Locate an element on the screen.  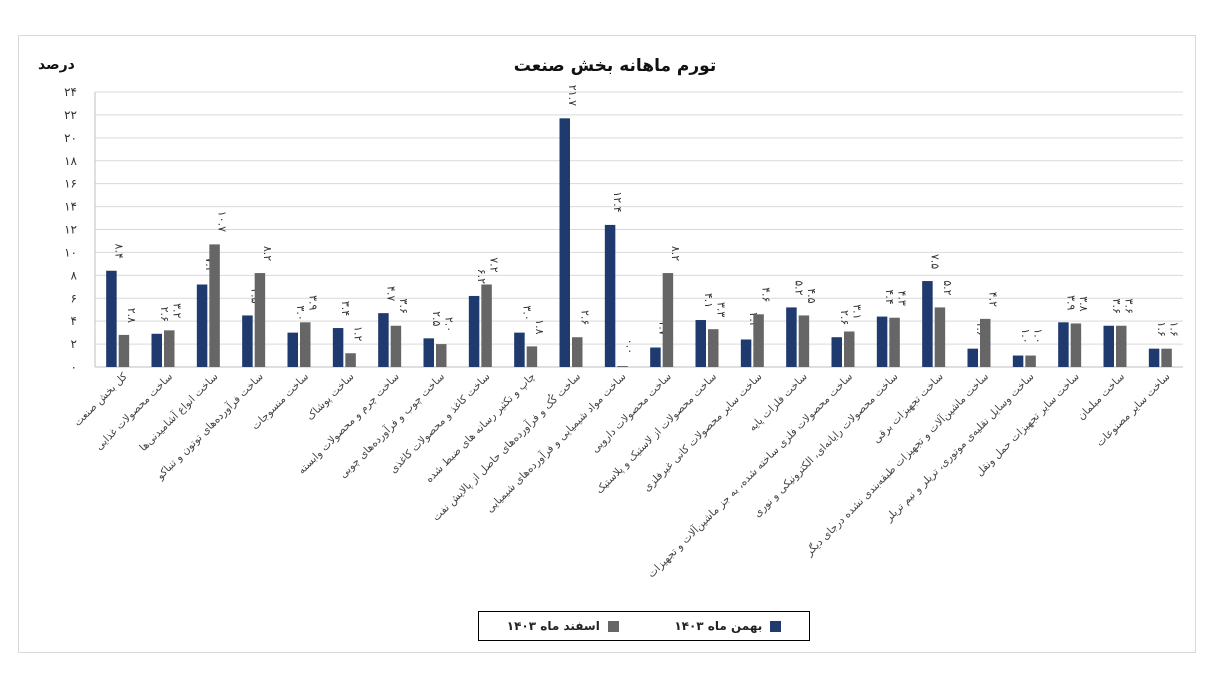
legend-item-esfand: اسفند ماه ۱۴۰۳ is located at coordinates (563, 626).